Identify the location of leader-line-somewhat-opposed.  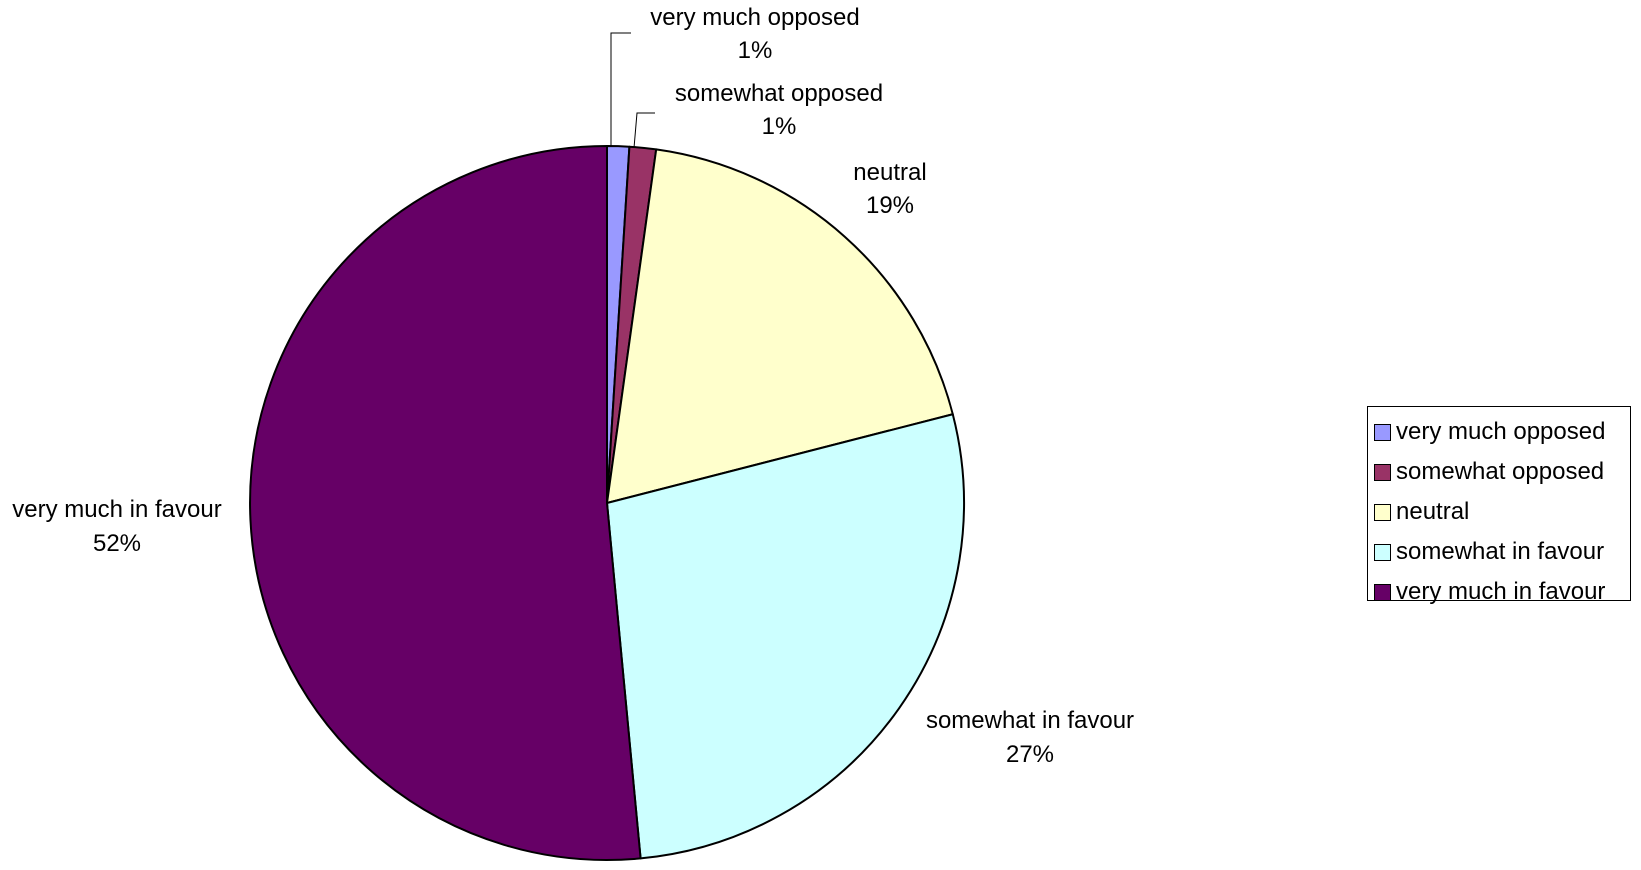
(644, 130).